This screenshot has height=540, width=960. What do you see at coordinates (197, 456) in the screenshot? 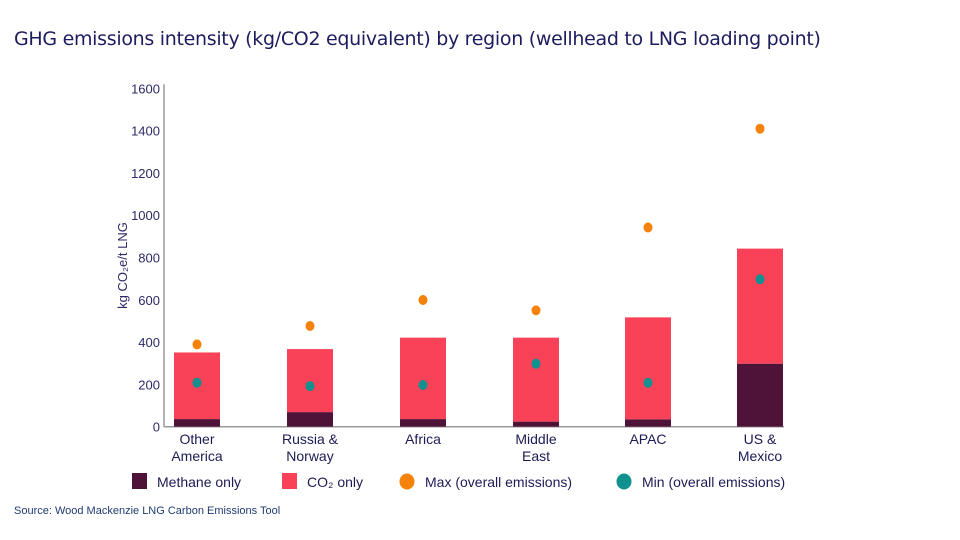
I see `x-tick-label: America` at bounding box center [197, 456].